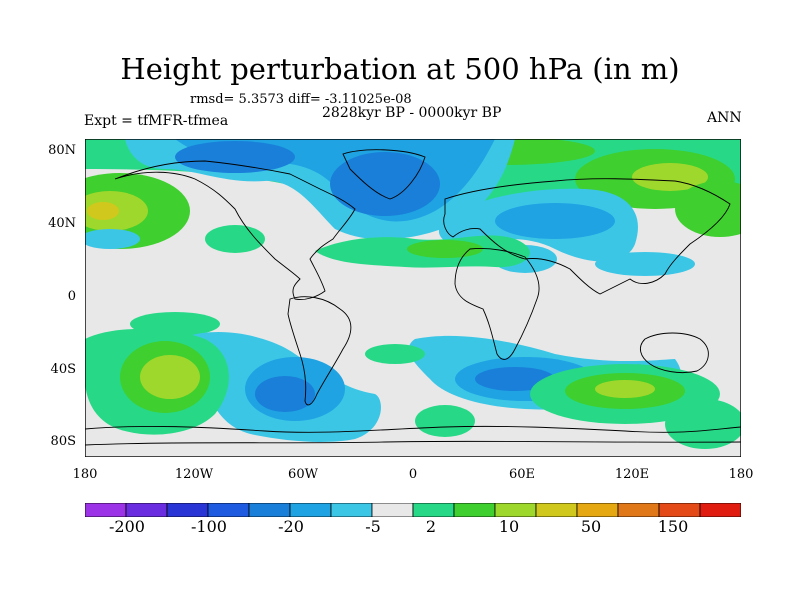  Describe the element at coordinates (127, 526) in the screenshot. I see `colorbar-label: -200` at that location.